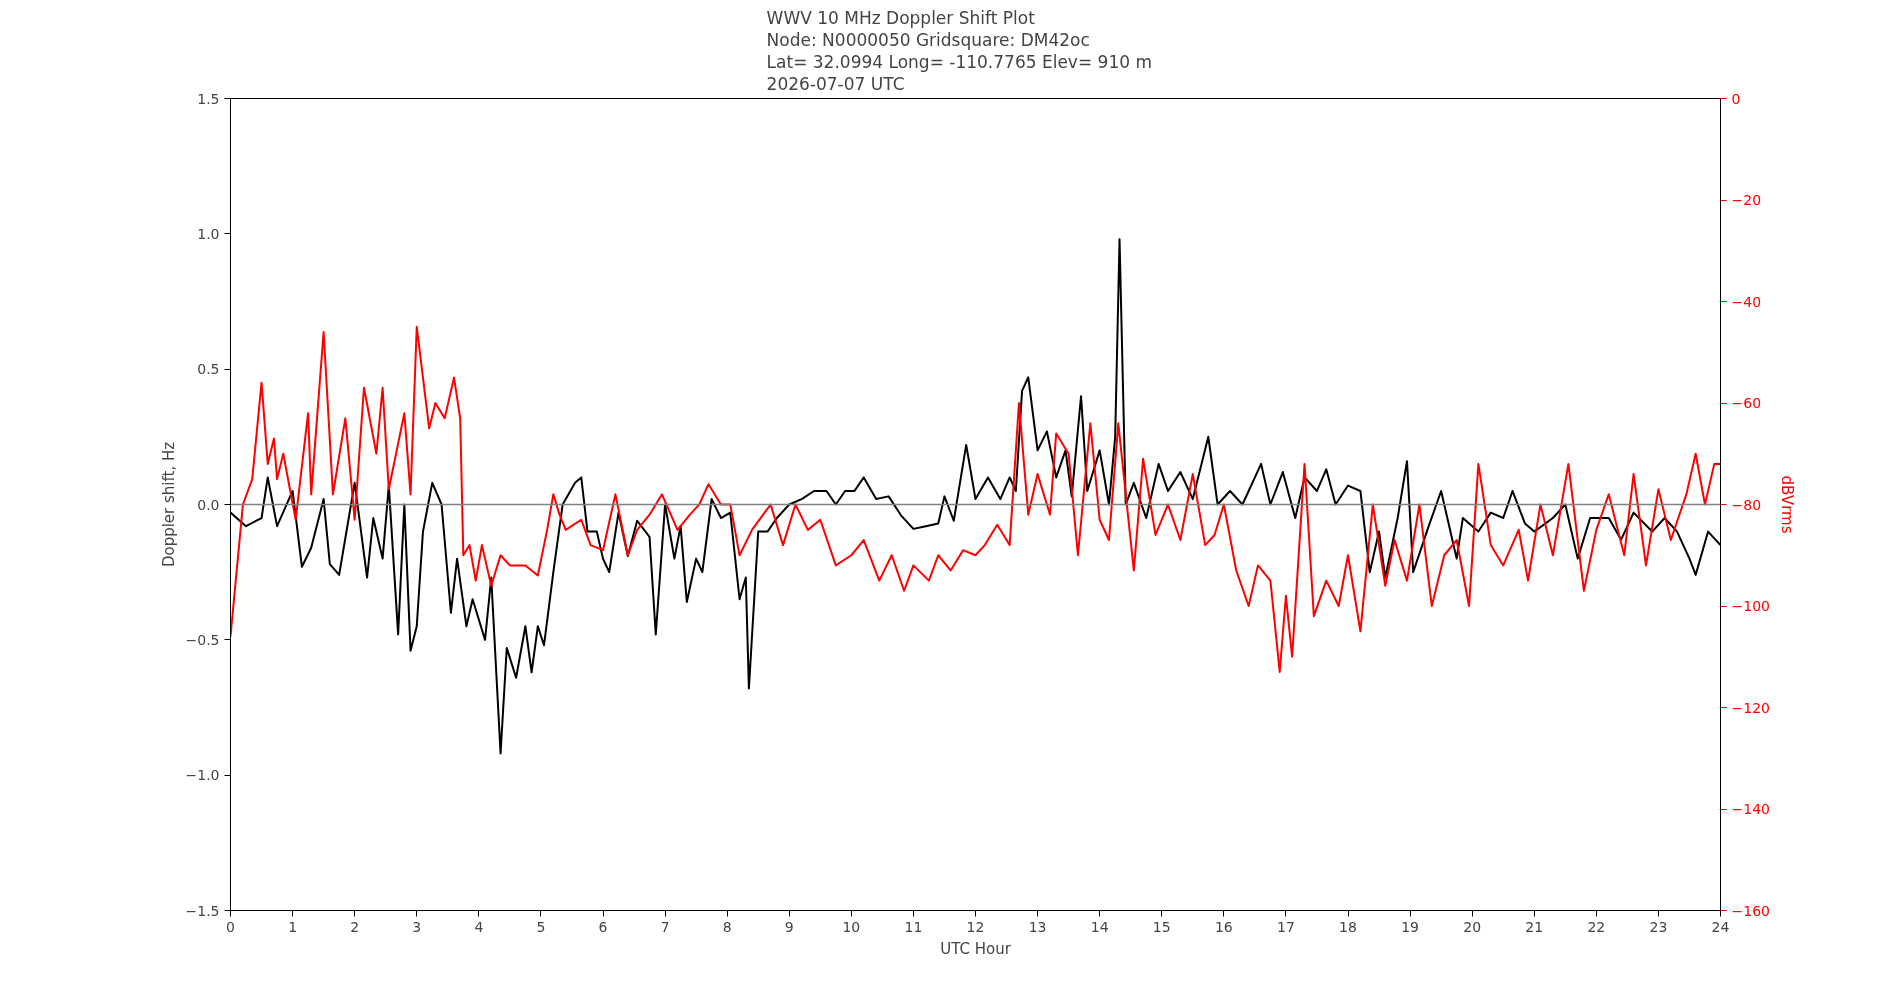 This screenshot has height=1000, width=1900. Describe the element at coordinates (975, 926) in the screenshot. I see `x-tick-label: 12` at that location.